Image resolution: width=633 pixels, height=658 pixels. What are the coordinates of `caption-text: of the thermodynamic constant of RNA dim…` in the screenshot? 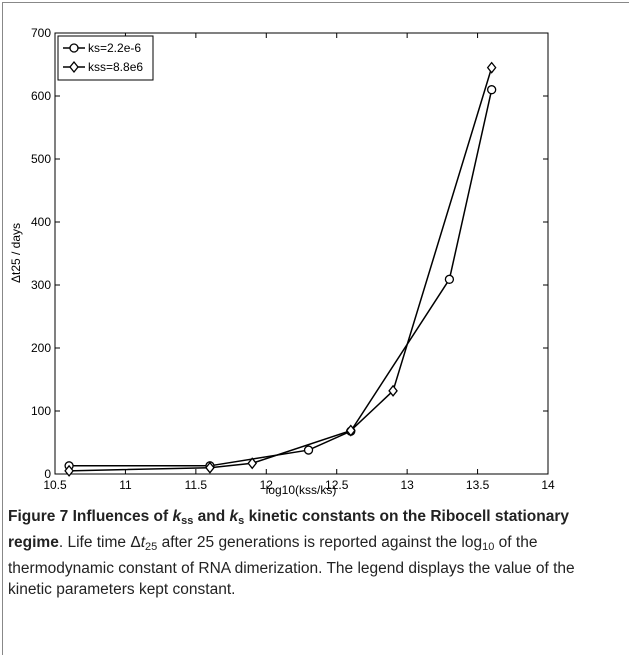 It's located at (291, 566).